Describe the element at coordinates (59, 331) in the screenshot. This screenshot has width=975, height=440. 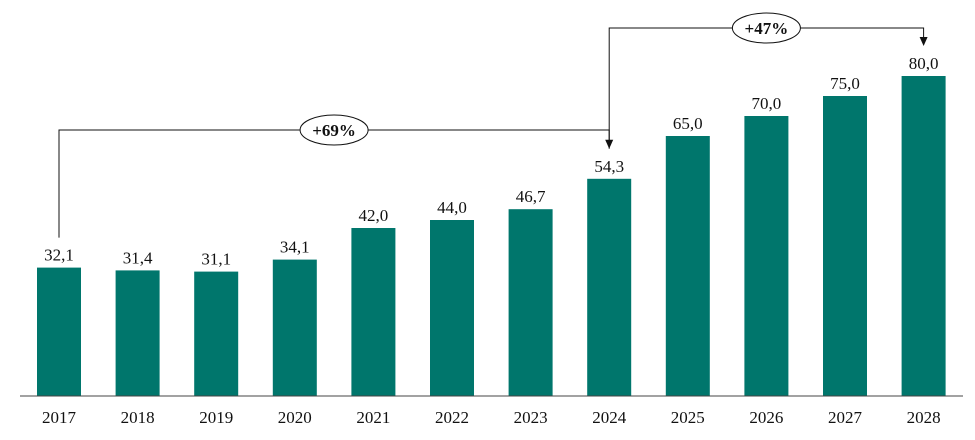
I see `bar-2017` at that location.